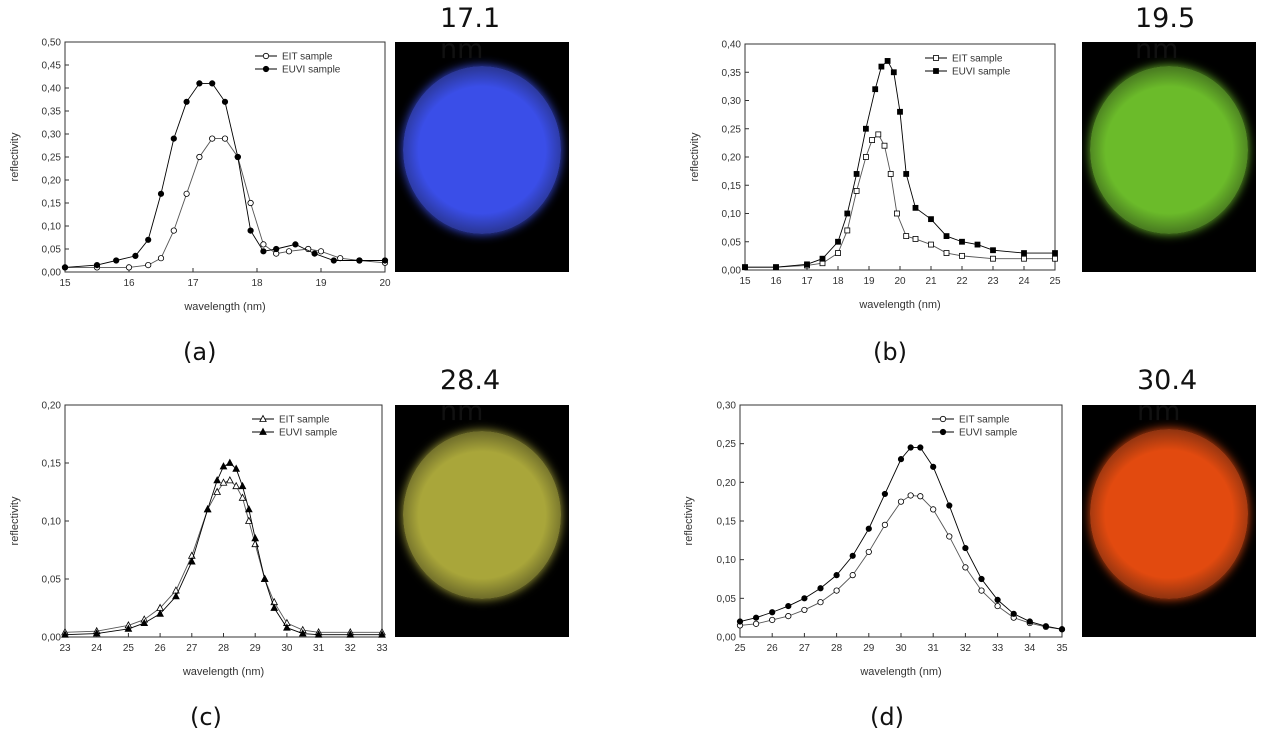  What do you see at coordinates (931, 281) in the screenshot?
I see `x-tick-label: 21` at bounding box center [931, 281].